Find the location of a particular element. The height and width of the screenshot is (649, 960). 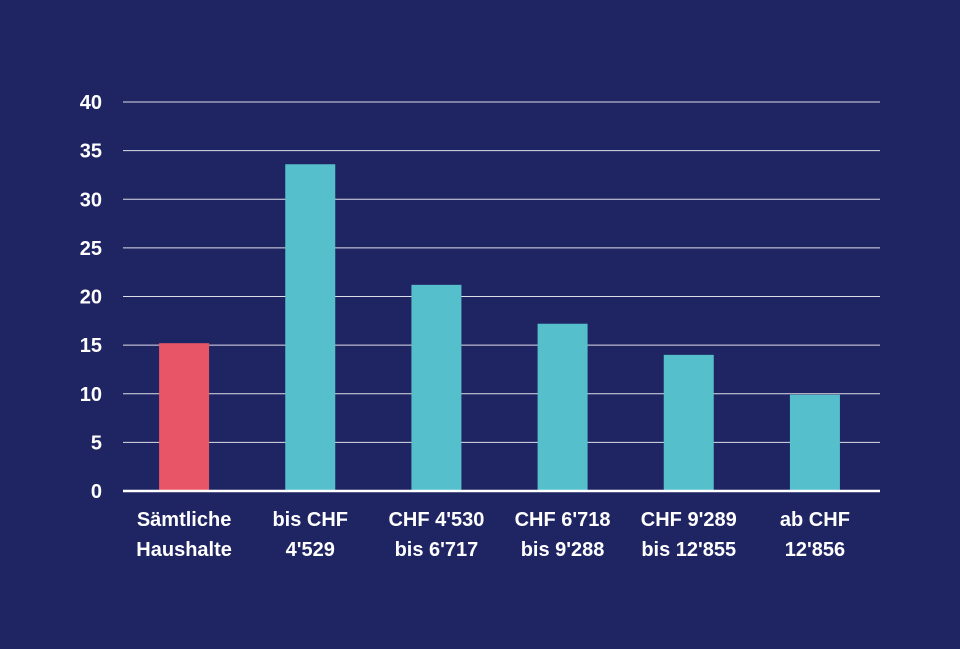

y-tick-label: 20 is located at coordinates (91, 298).